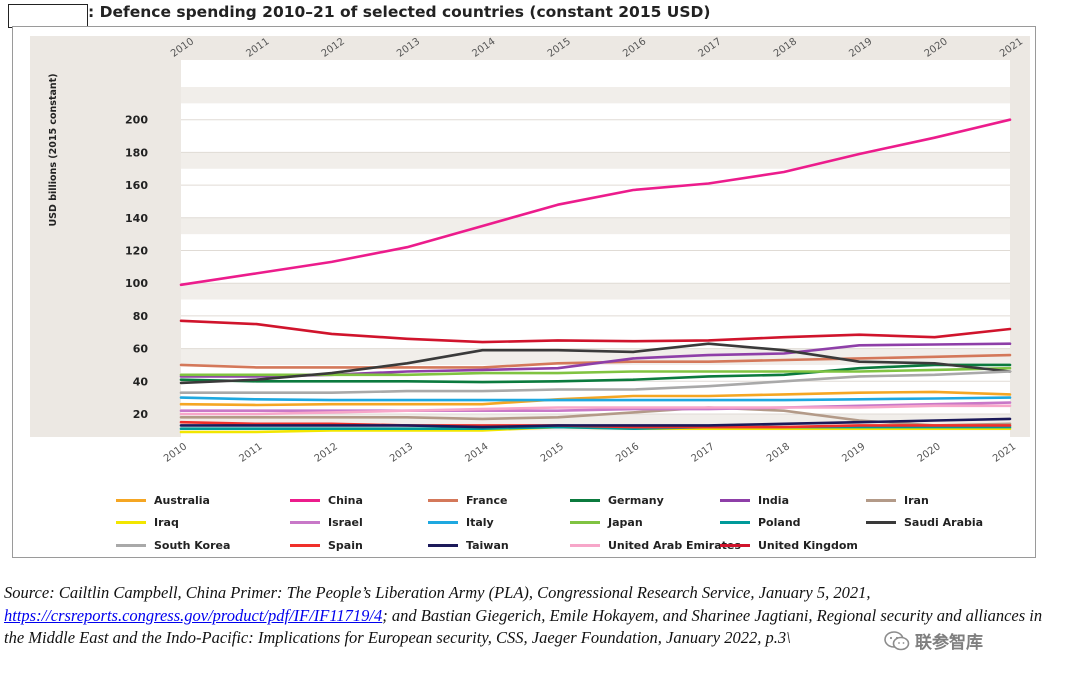 The image size is (1080, 690). What do you see at coordinates (401, 453) in the screenshot?
I see `x-tick-label-bottom: 2013` at bounding box center [401, 453].